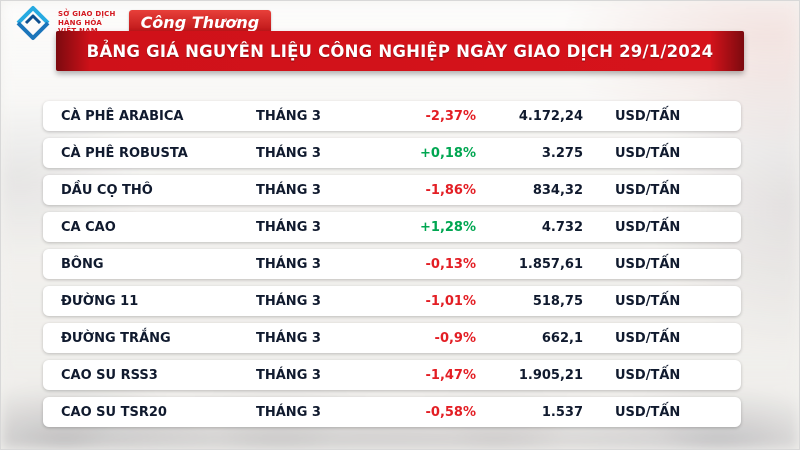  What do you see at coordinates (82, 264) in the screenshot?
I see `commodity-name: BÔNG` at bounding box center [82, 264].